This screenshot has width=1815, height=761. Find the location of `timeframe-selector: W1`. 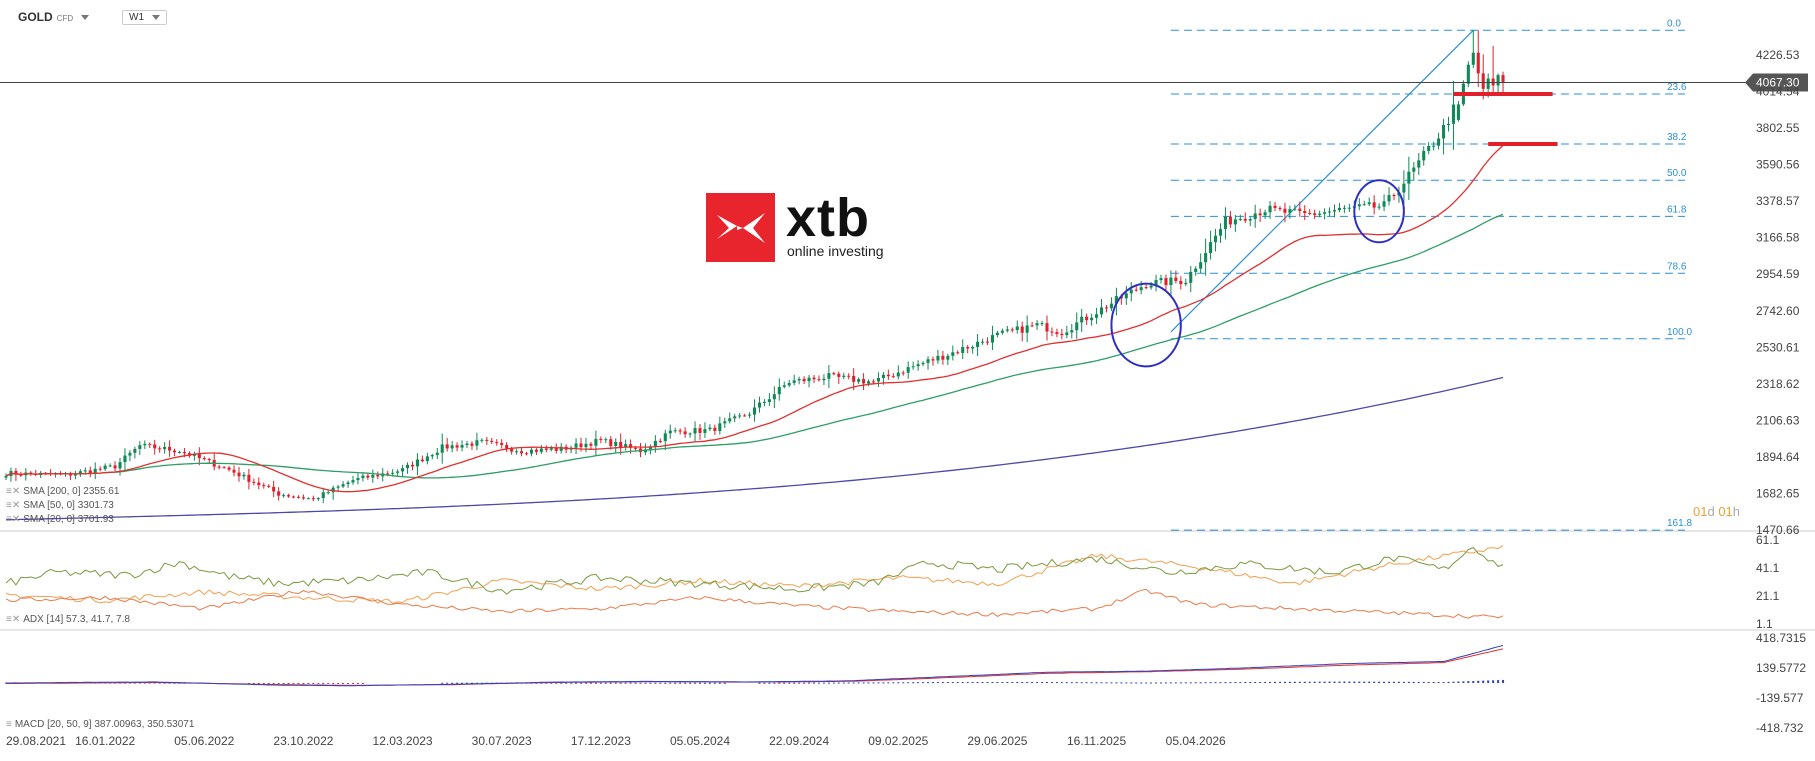

timeframe-selector: W1 is located at coordinates (144, 17).